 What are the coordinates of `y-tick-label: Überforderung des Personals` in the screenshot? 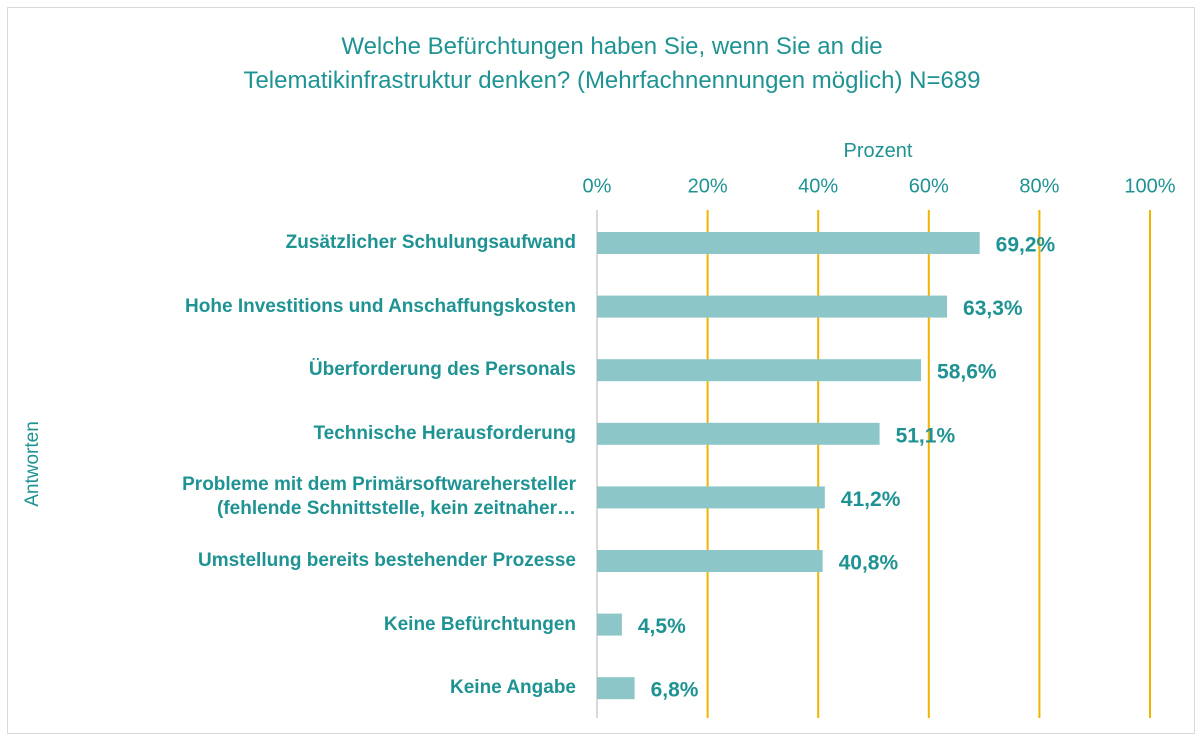 It's located at (442, 370).